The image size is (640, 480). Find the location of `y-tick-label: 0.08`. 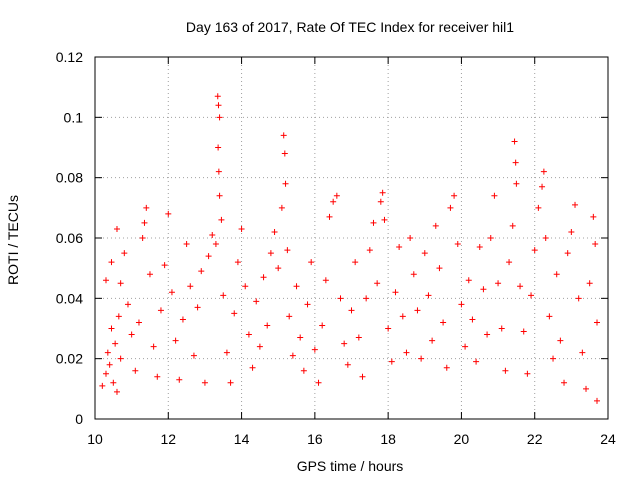

y-tick-label: 0.08 is located at coordinates (69, 178).